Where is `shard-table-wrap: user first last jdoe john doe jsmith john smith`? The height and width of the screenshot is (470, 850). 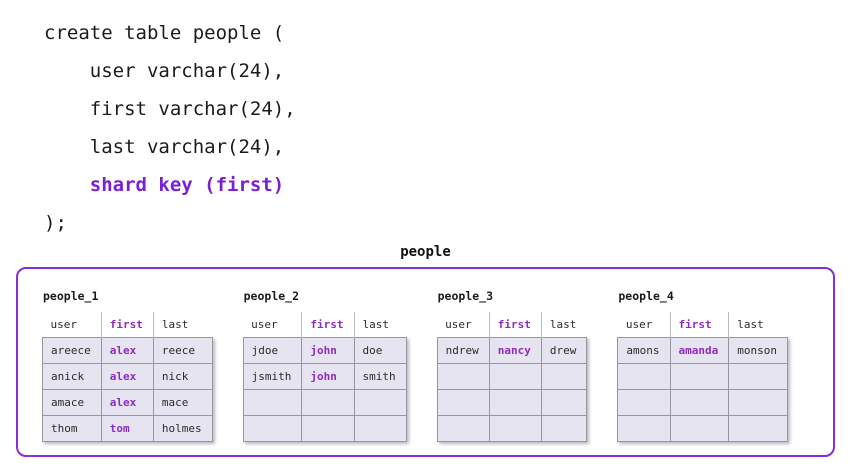
shard-table-wrap: user first last jdoe john doe jsmith john smith is located at coordinates (324, 377).